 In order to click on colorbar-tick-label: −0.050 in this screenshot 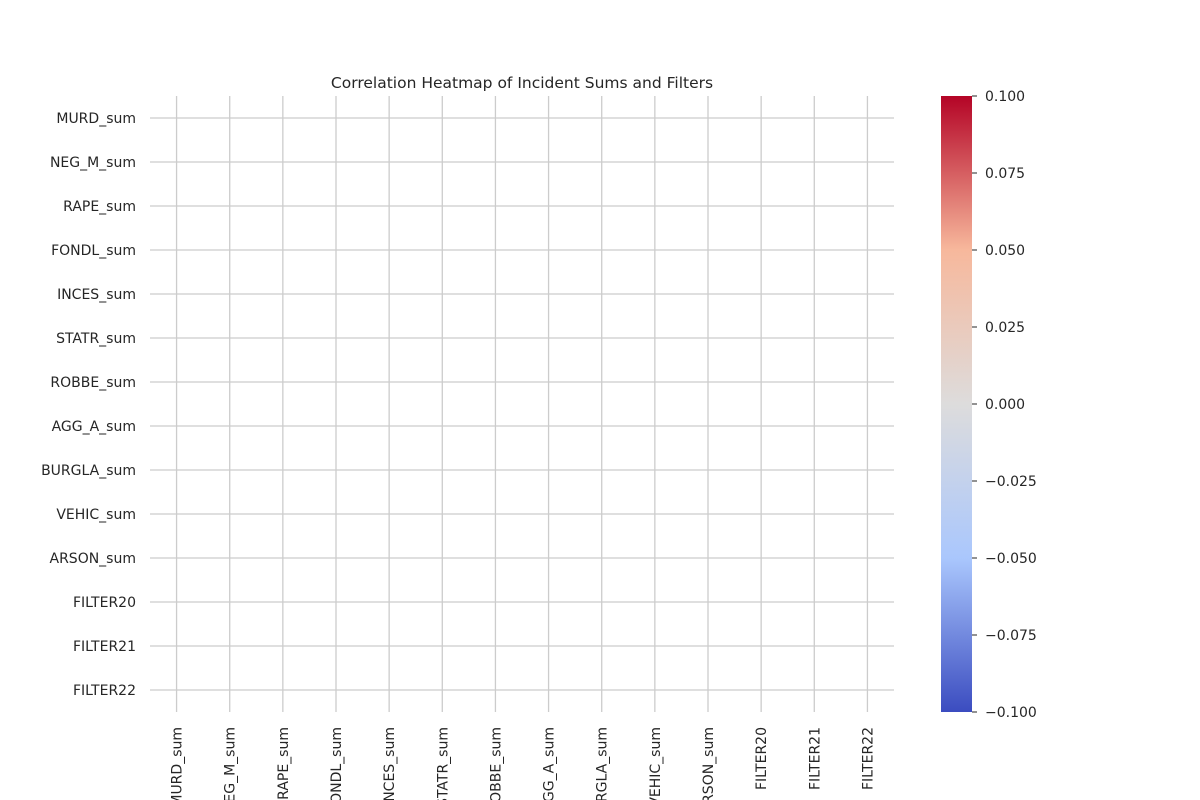, I will do `click(1011, 559)`.